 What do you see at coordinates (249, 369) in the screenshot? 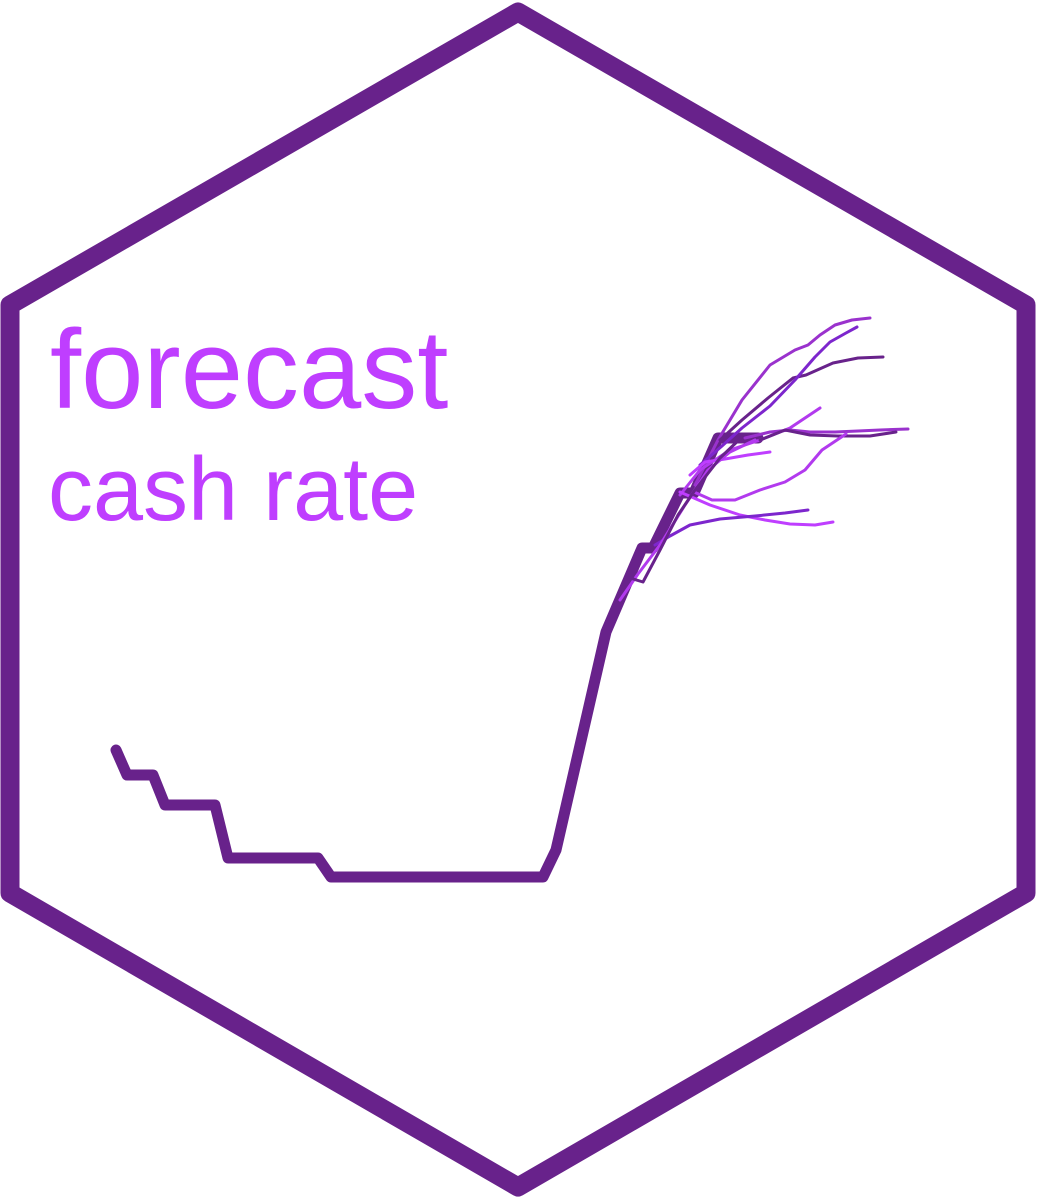
I see `title-line-1: forecast` at bounding box center [249, 369].